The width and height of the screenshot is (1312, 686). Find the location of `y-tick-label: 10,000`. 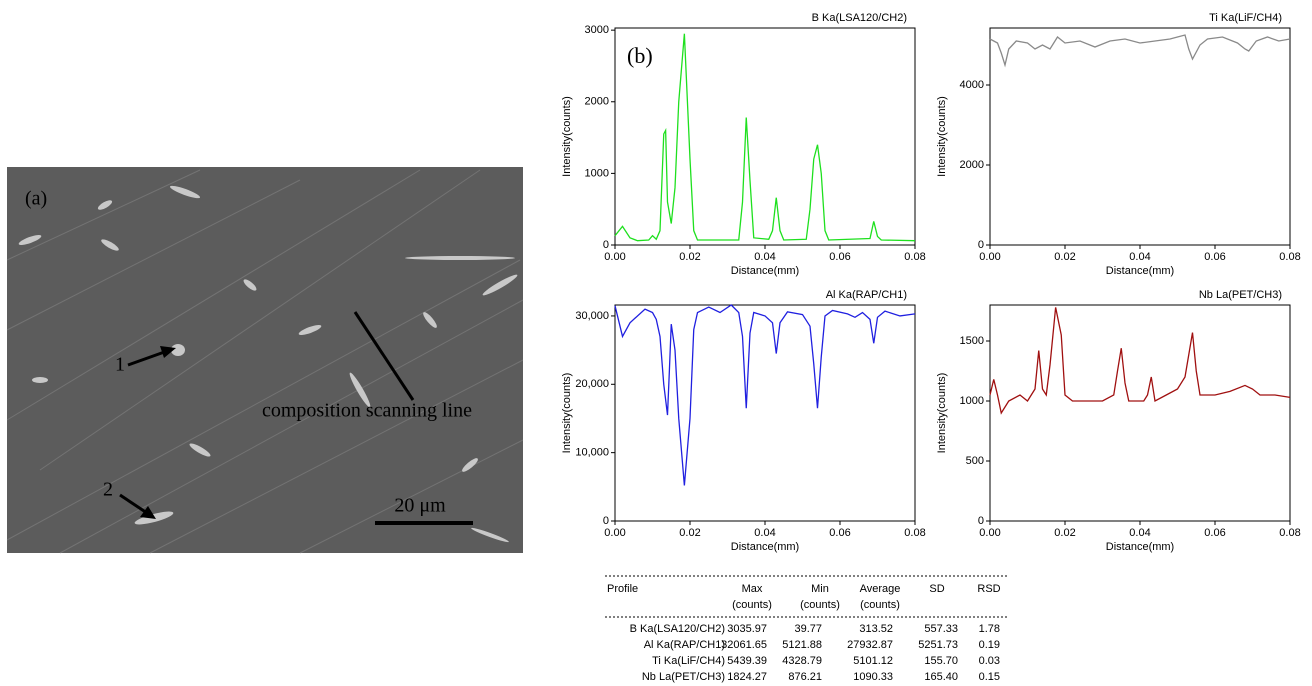

y-tick-label: 10,000 is located at coordinates (592, 453).